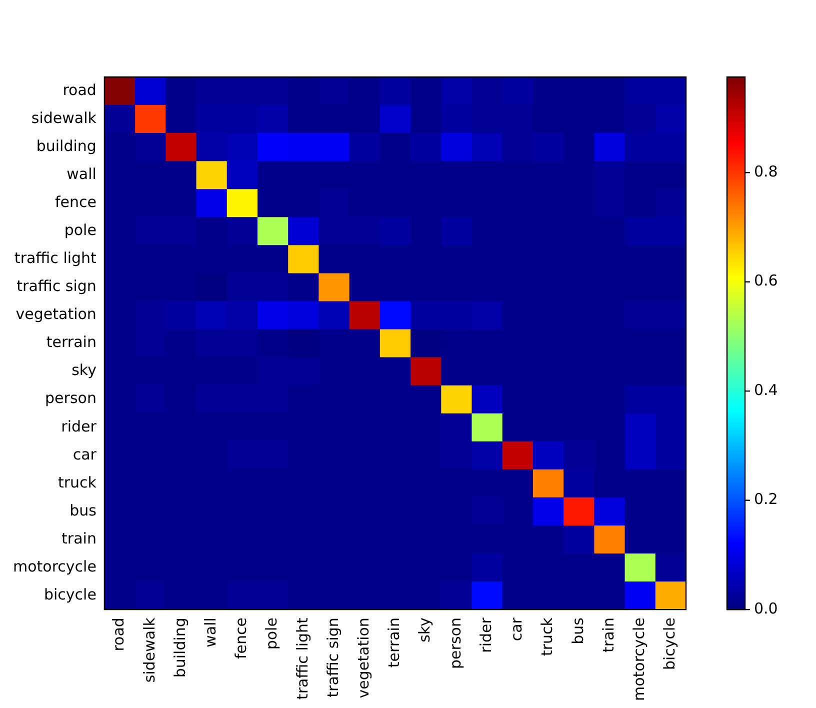 The width and height of the screenshot is (816, 708). I want to click on x-tick-label: terrain, so click(394, 643).